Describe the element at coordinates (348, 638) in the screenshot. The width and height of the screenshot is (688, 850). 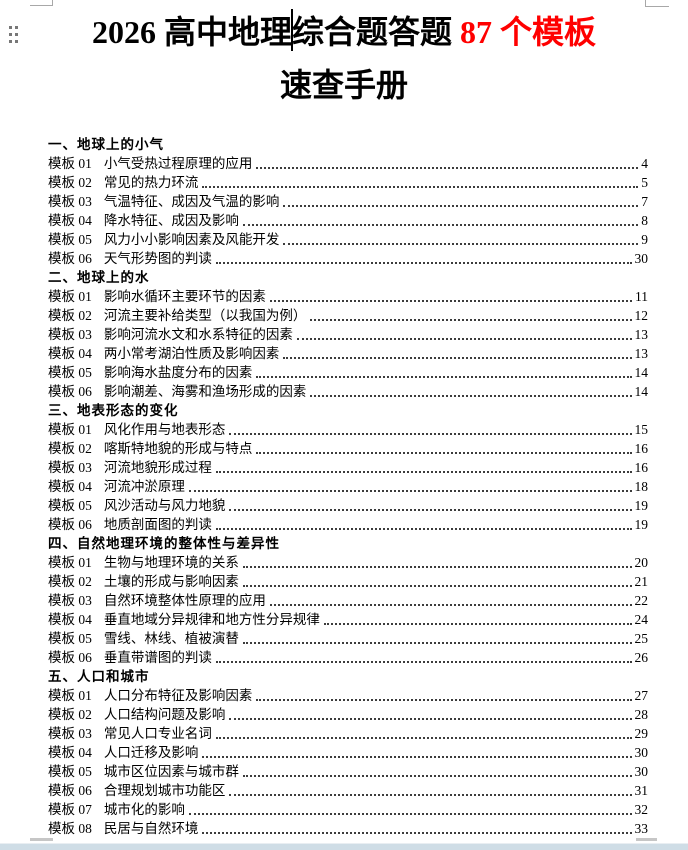
I see `toc-item: 模板 05 雪线、林线、植被演替 25` at that location.